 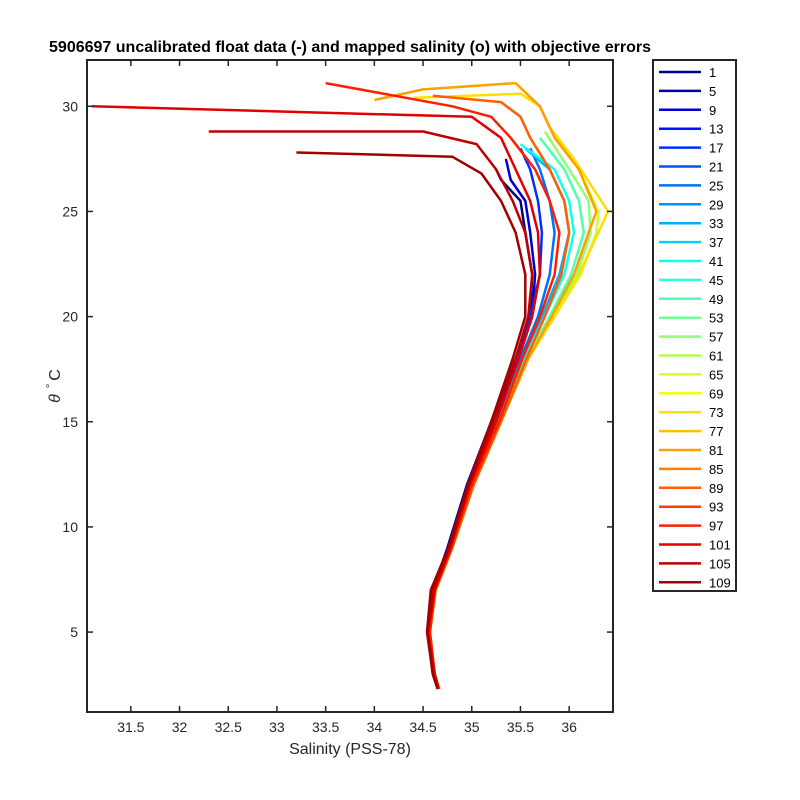 What do you see at coordinates (130, 727) in the screenshot?
I see `x-tick-label: 31.5` at bounding box center [130, 727].